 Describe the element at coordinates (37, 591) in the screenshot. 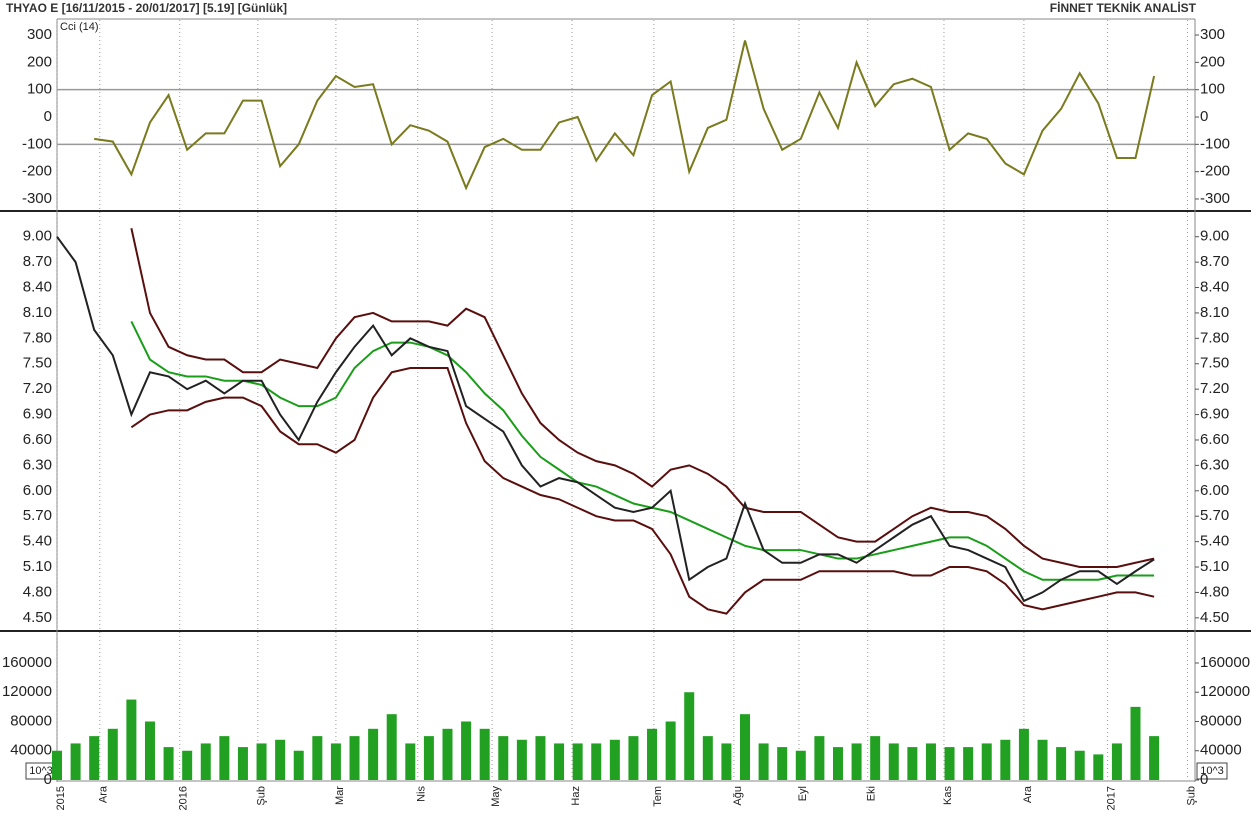

I see `y-tick-label: 4.80` at that location.